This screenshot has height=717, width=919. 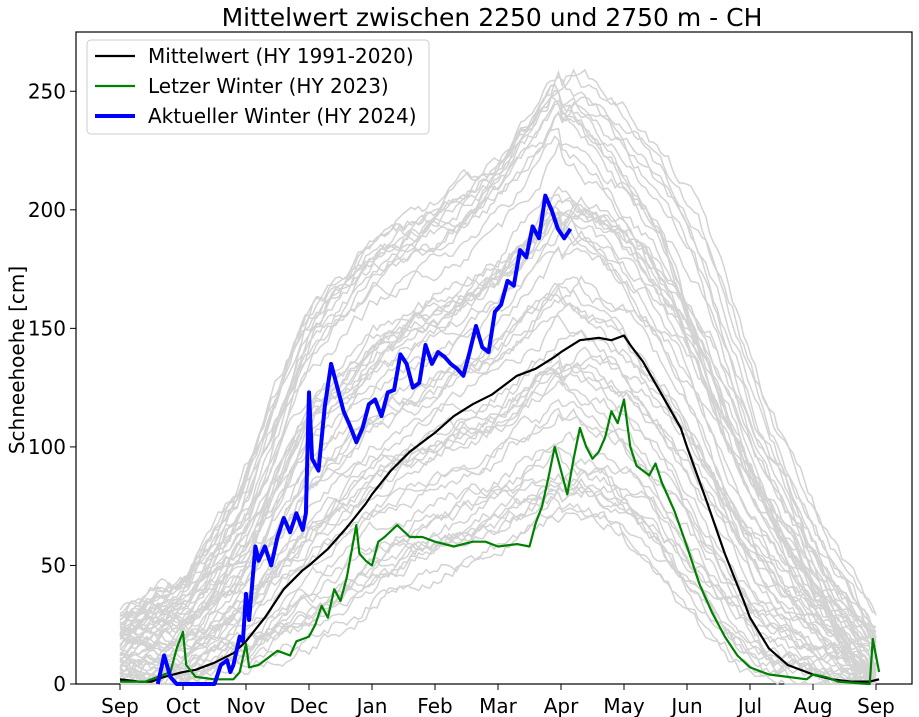 I want to click on legend-label-last-winter: Letzer Winter (HY 2023), so click(x=268, y=86).